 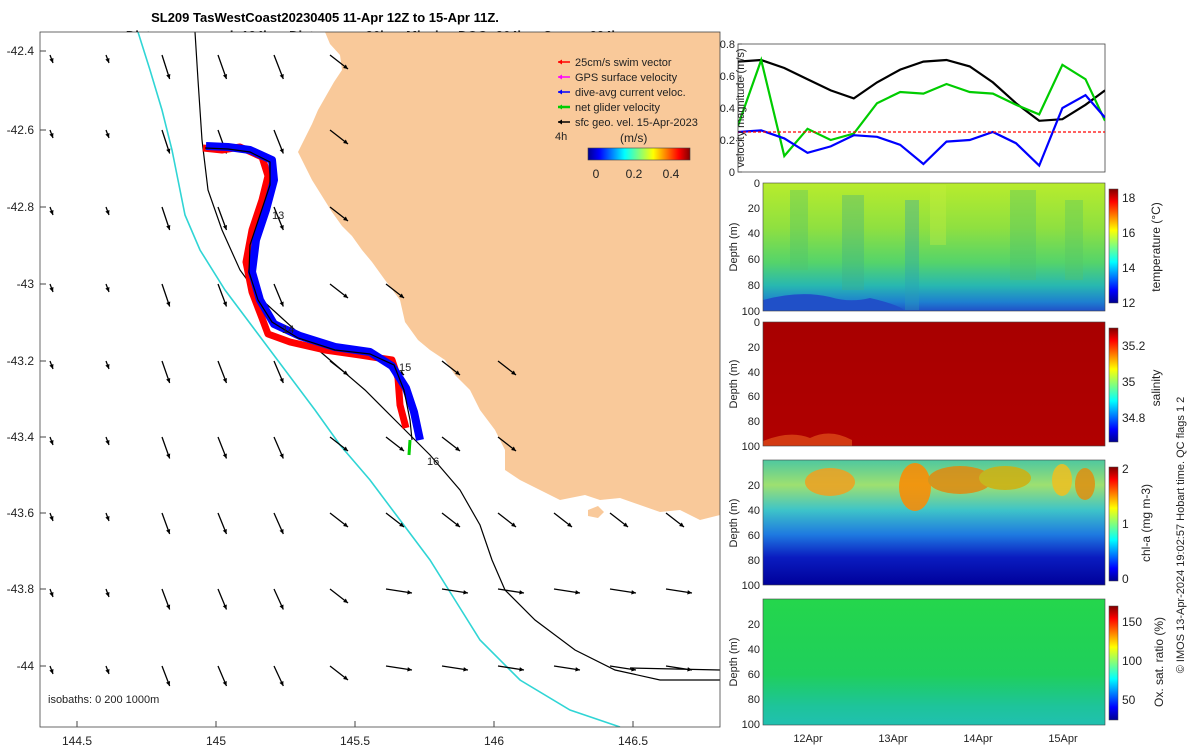 What do you see at coordinates (731, 109) in the screenshot?
I see `velocity-y-axis: 0 0.2 0.4 0.6 0.8` at bounding box center [731, 109].